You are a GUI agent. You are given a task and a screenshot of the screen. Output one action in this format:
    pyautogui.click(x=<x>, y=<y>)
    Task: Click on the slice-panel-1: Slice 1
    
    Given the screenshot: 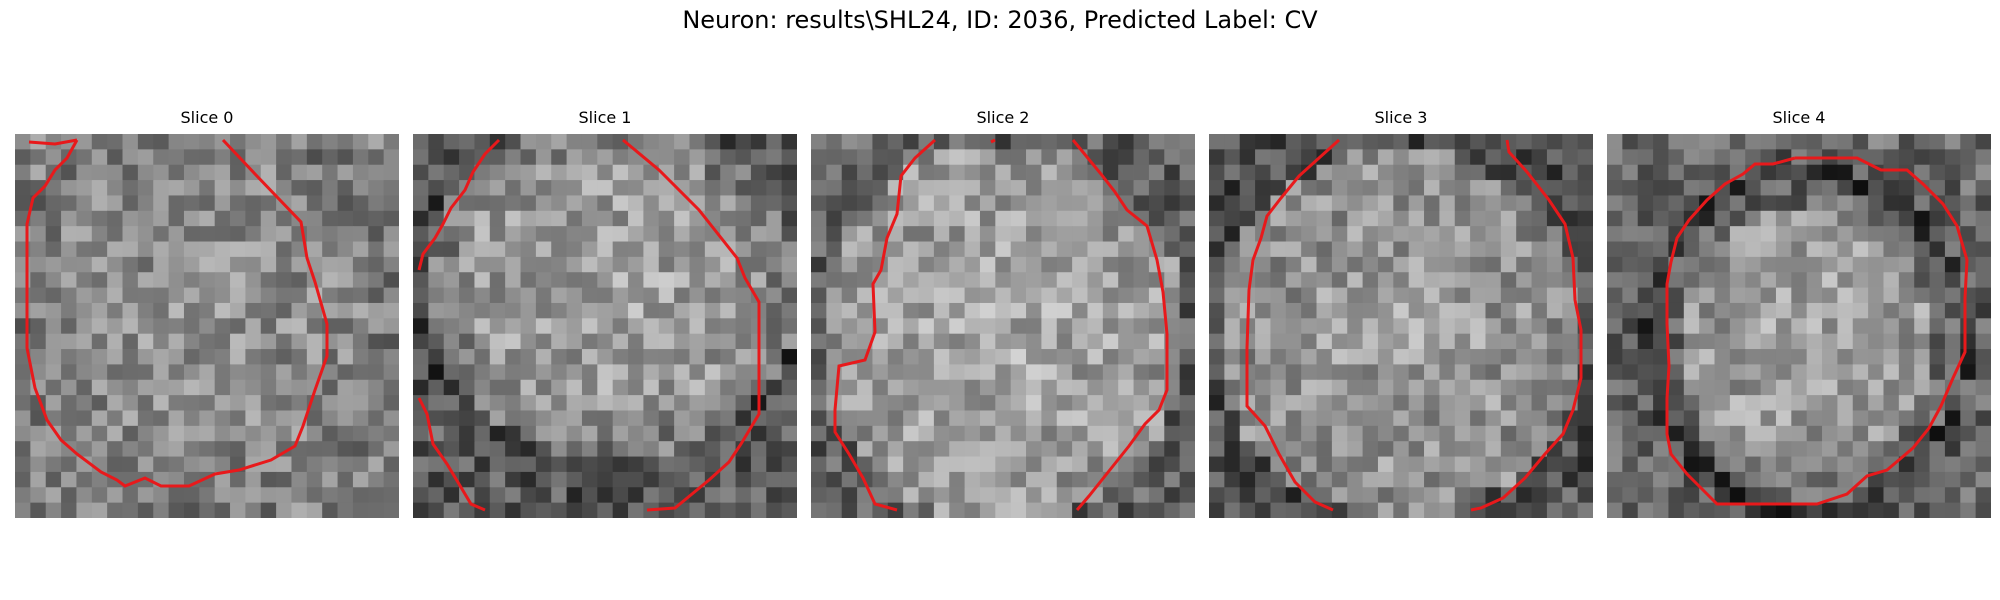 What is the action you would take?
    pyautogui.click(x=605, y=317)
    